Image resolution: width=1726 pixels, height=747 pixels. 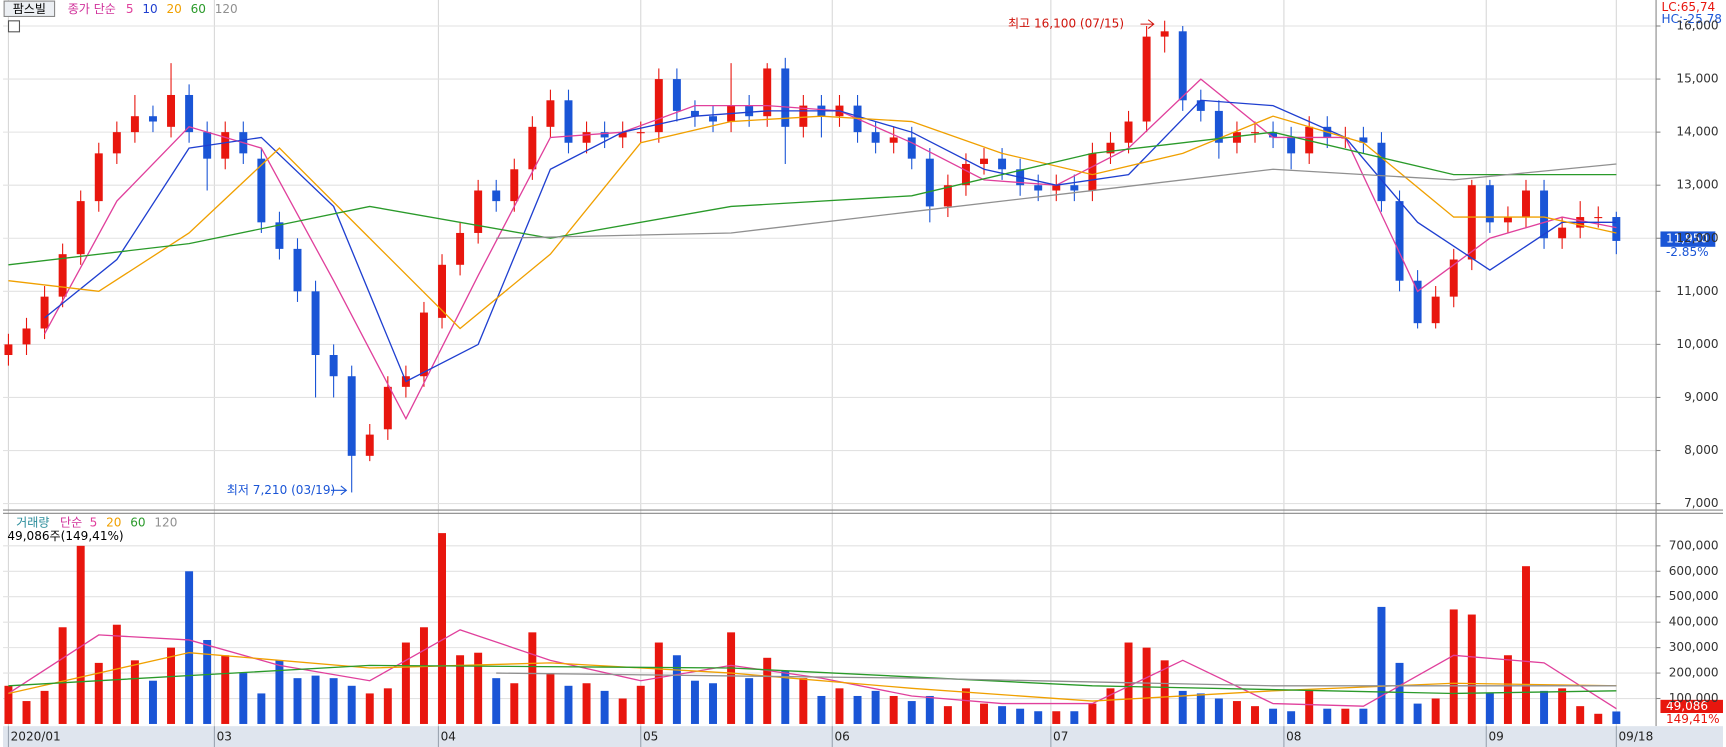 I want to click on title-button, so click(x=29, y=9).